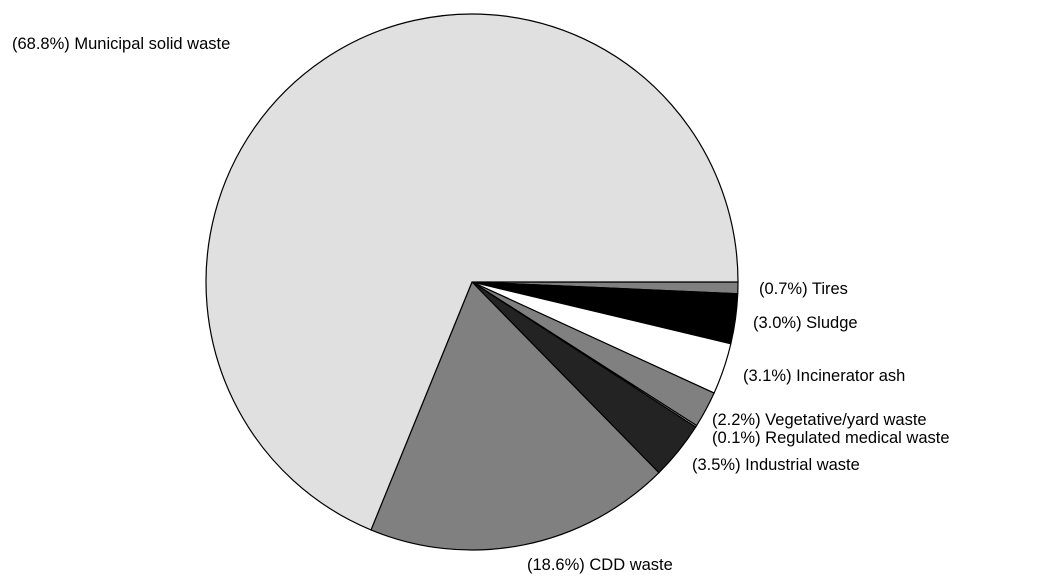 Image resolution: width=1040 pixels, height=580 pixels. What do you see at coordinates (819, 420) in the screenshot?
I see `slice-label-3: (2.2%) Vegetative/yard waste` at bounding box center [819, 420].